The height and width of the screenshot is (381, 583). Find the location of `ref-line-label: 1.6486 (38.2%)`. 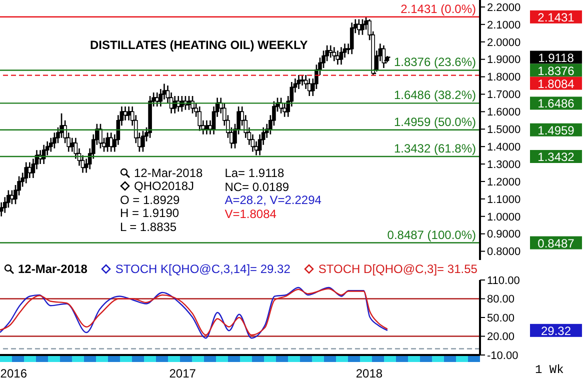

ref-line-label: 1.6486 (38.2%) is located at coordinates (435, 95).